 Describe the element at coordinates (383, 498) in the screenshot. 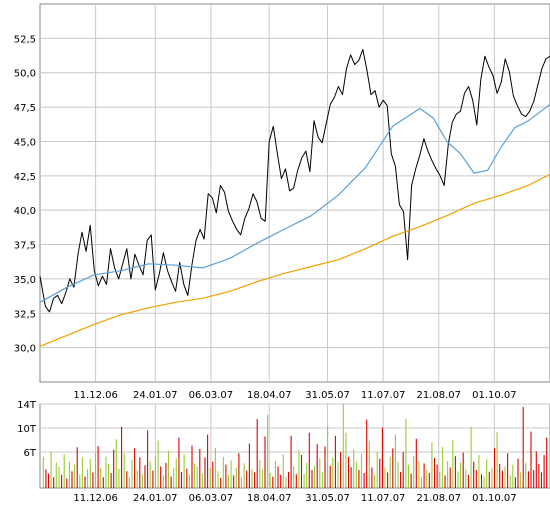

I see `volume-x-tick-label: 11.07.07` at that location.